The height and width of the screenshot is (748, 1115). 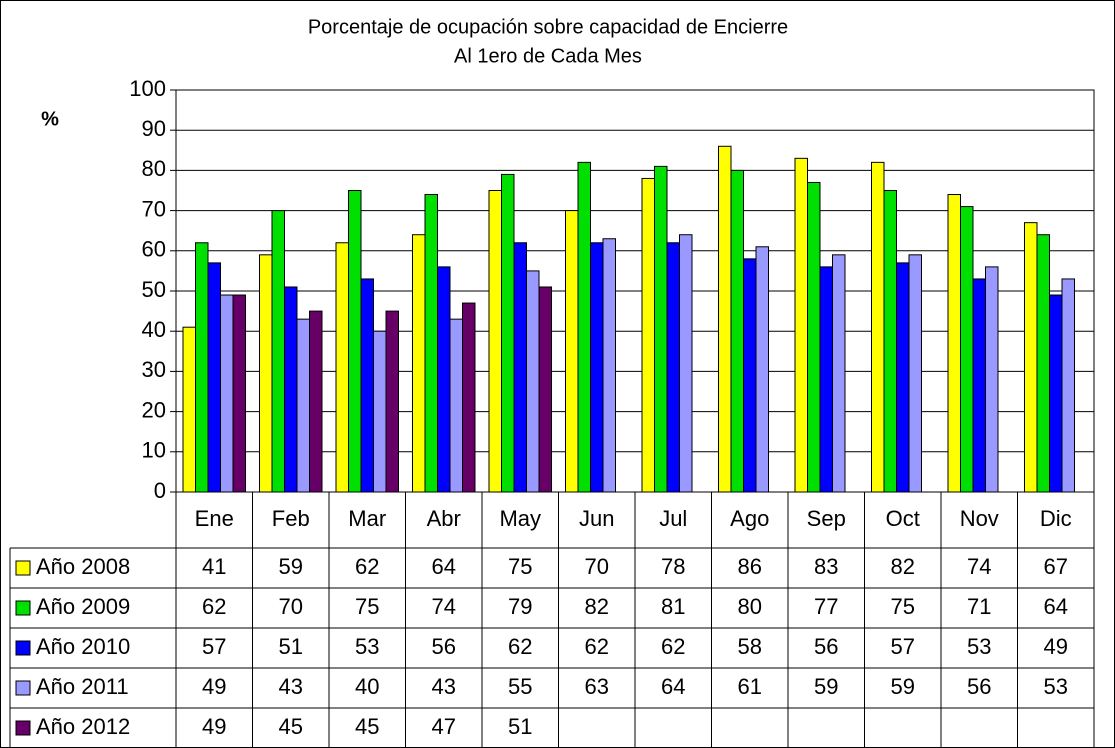 I want to click on table-value: 77, so click(x=826, y=606).